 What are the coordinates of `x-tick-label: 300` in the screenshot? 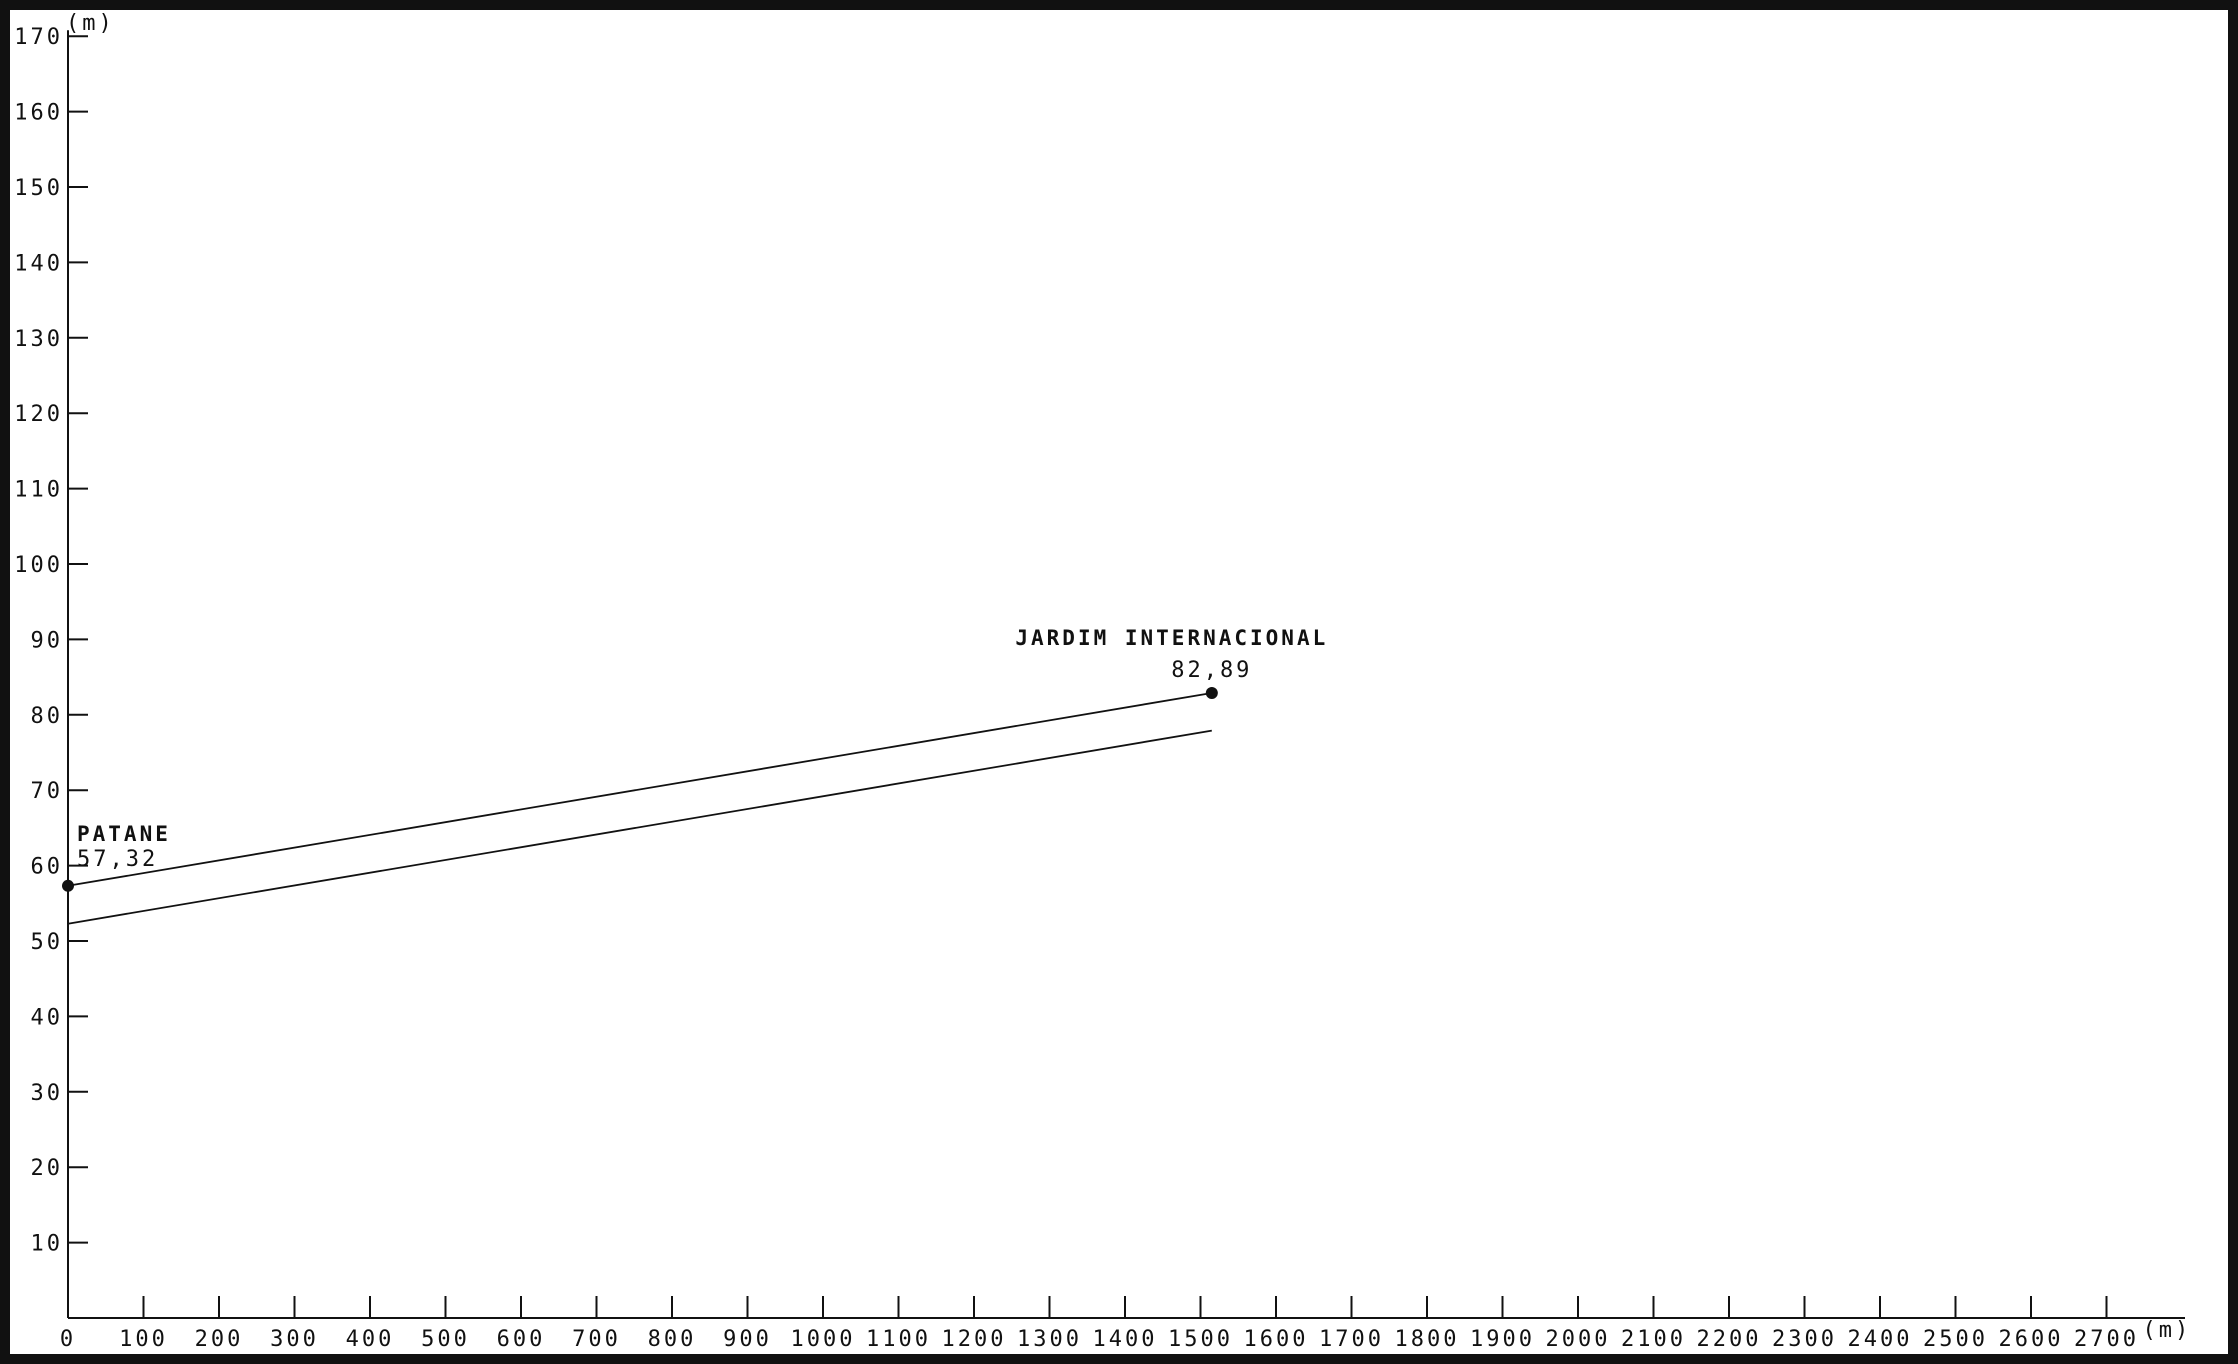 It's located at (294, 1339).